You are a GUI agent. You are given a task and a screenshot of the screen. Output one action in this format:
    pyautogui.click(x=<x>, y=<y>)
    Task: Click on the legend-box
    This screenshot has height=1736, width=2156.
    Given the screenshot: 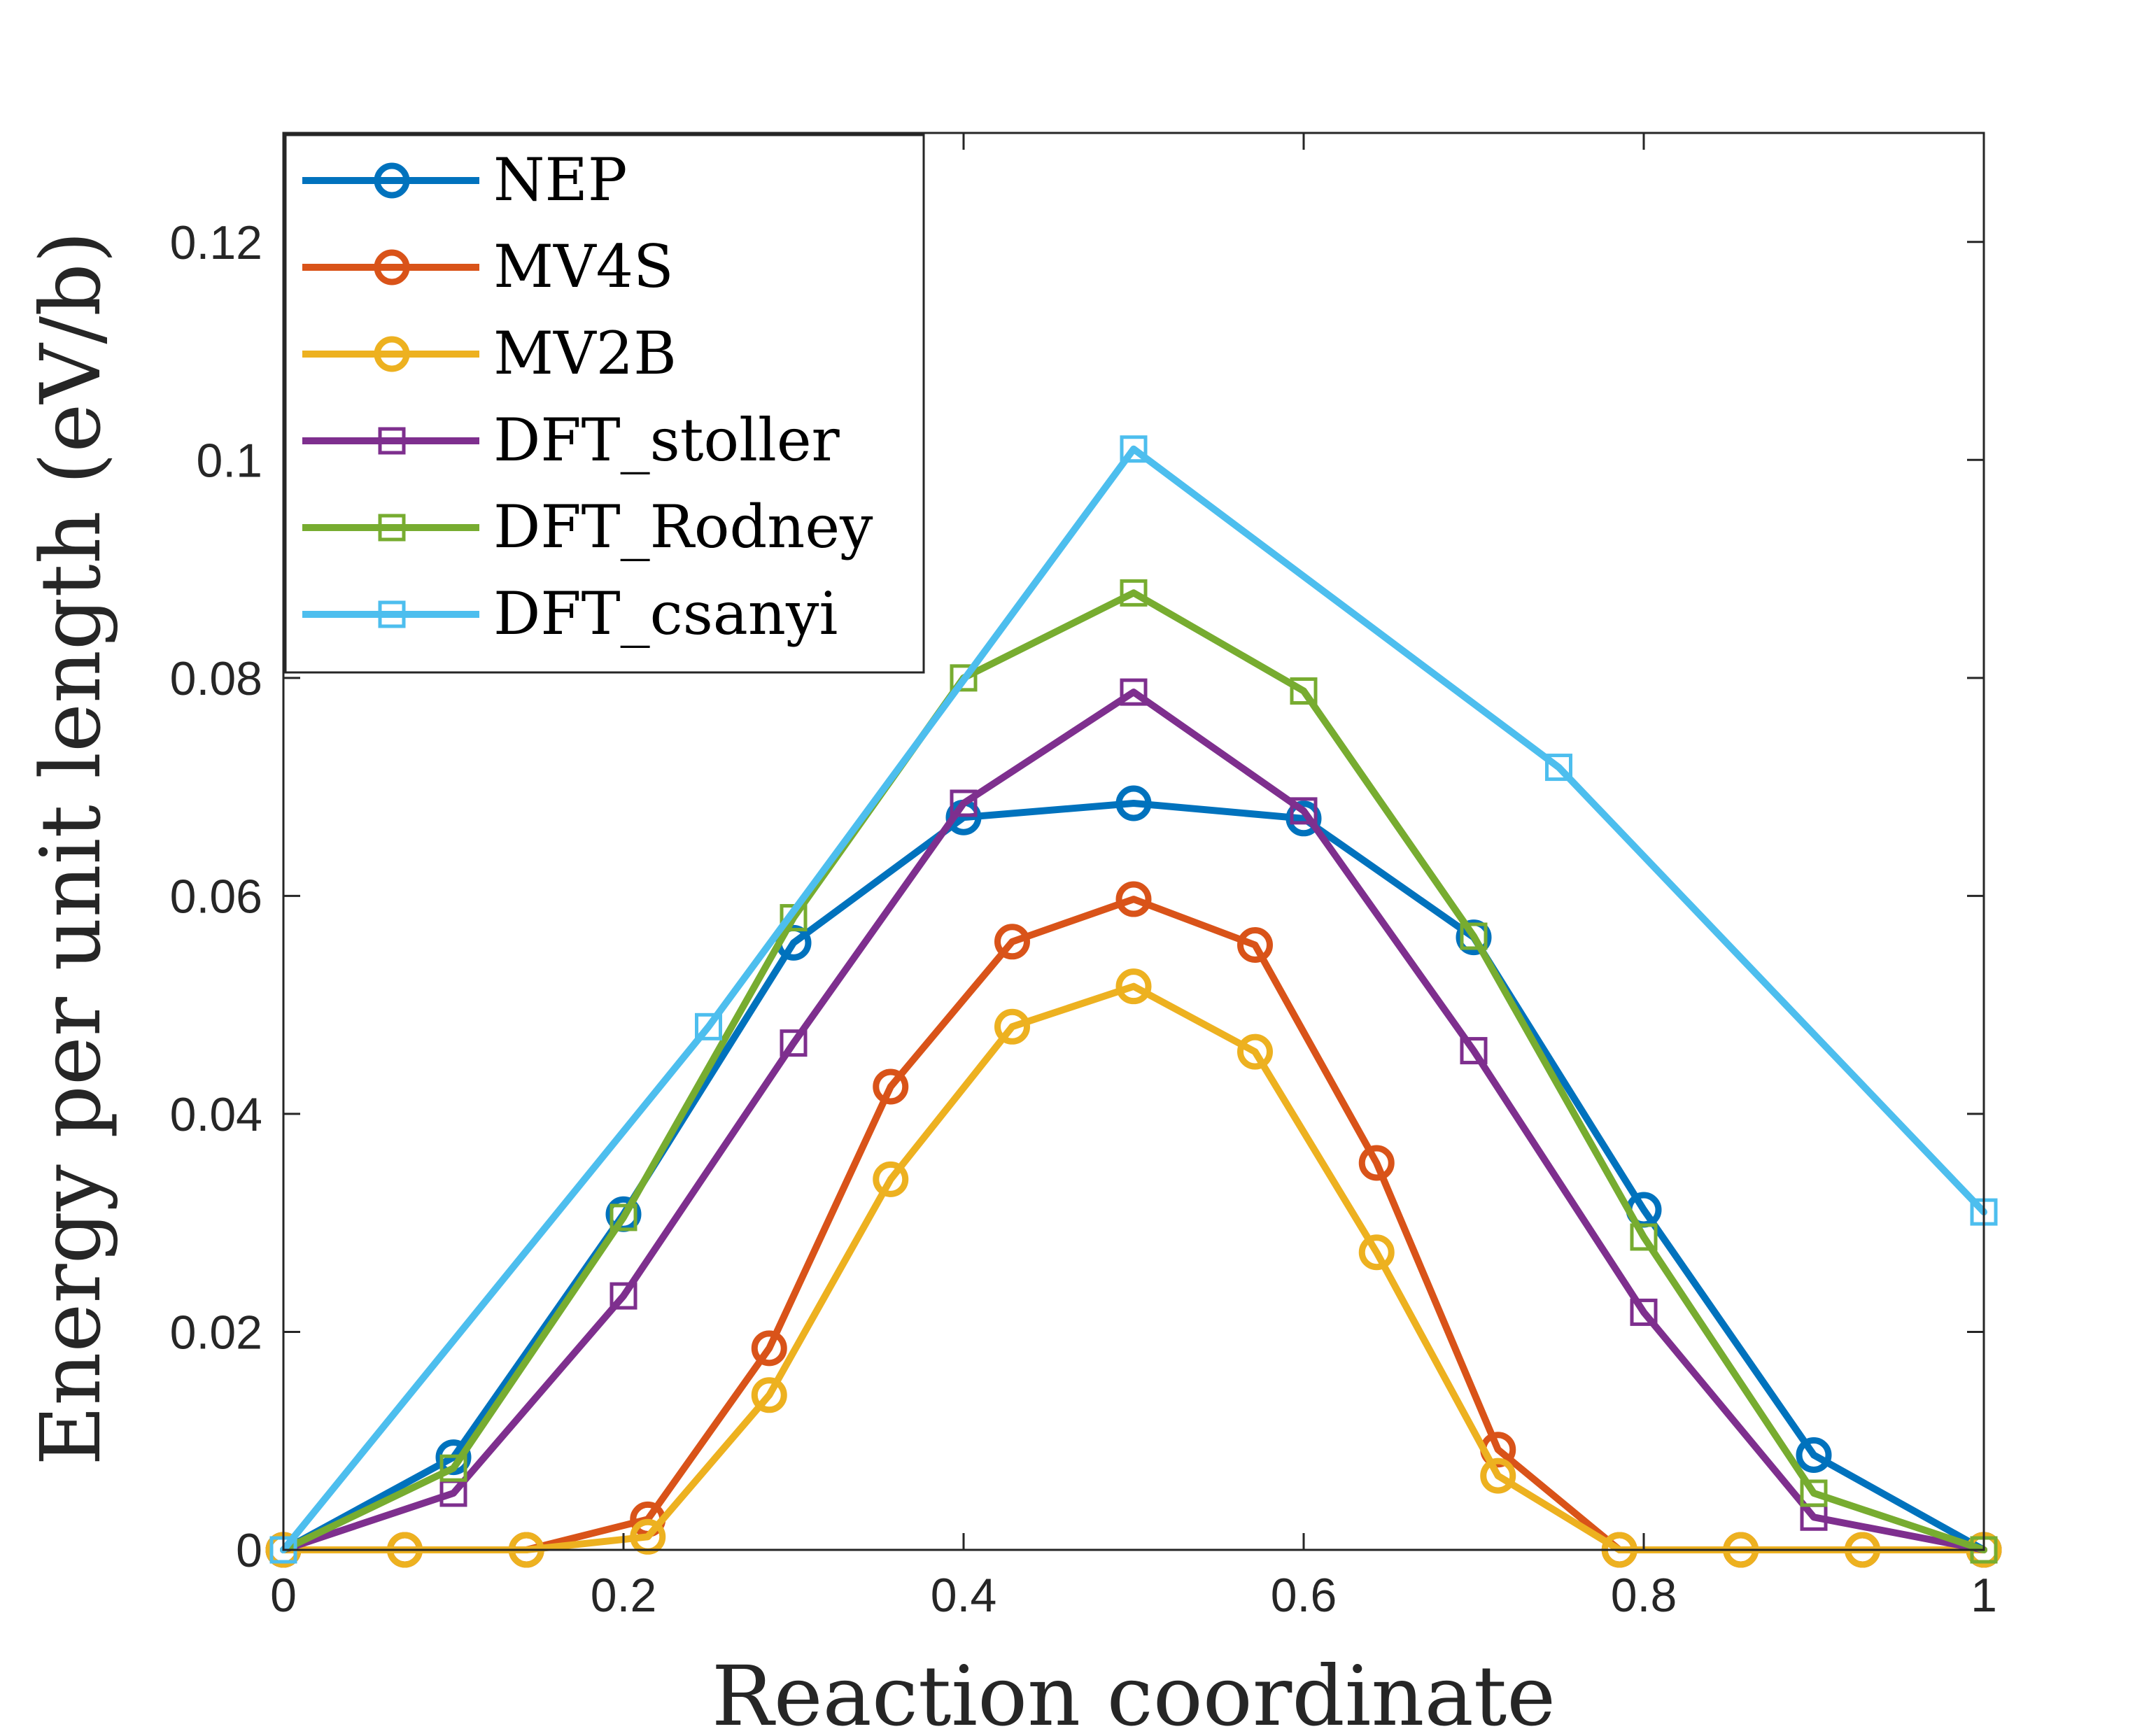 What is the action you would take?
    pyautogui.click(x=604, y=404)
    